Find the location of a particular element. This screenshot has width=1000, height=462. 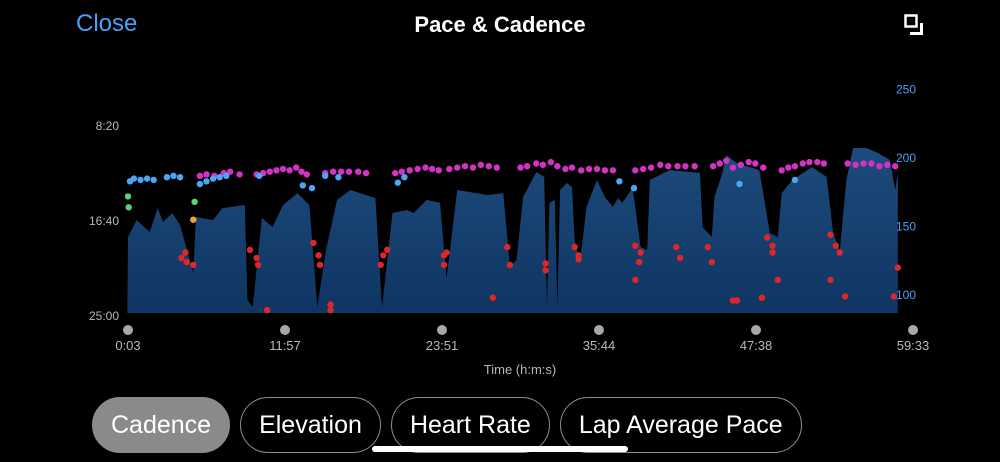

cadence-tick-label: 150 is located at coordinates (906, 227).